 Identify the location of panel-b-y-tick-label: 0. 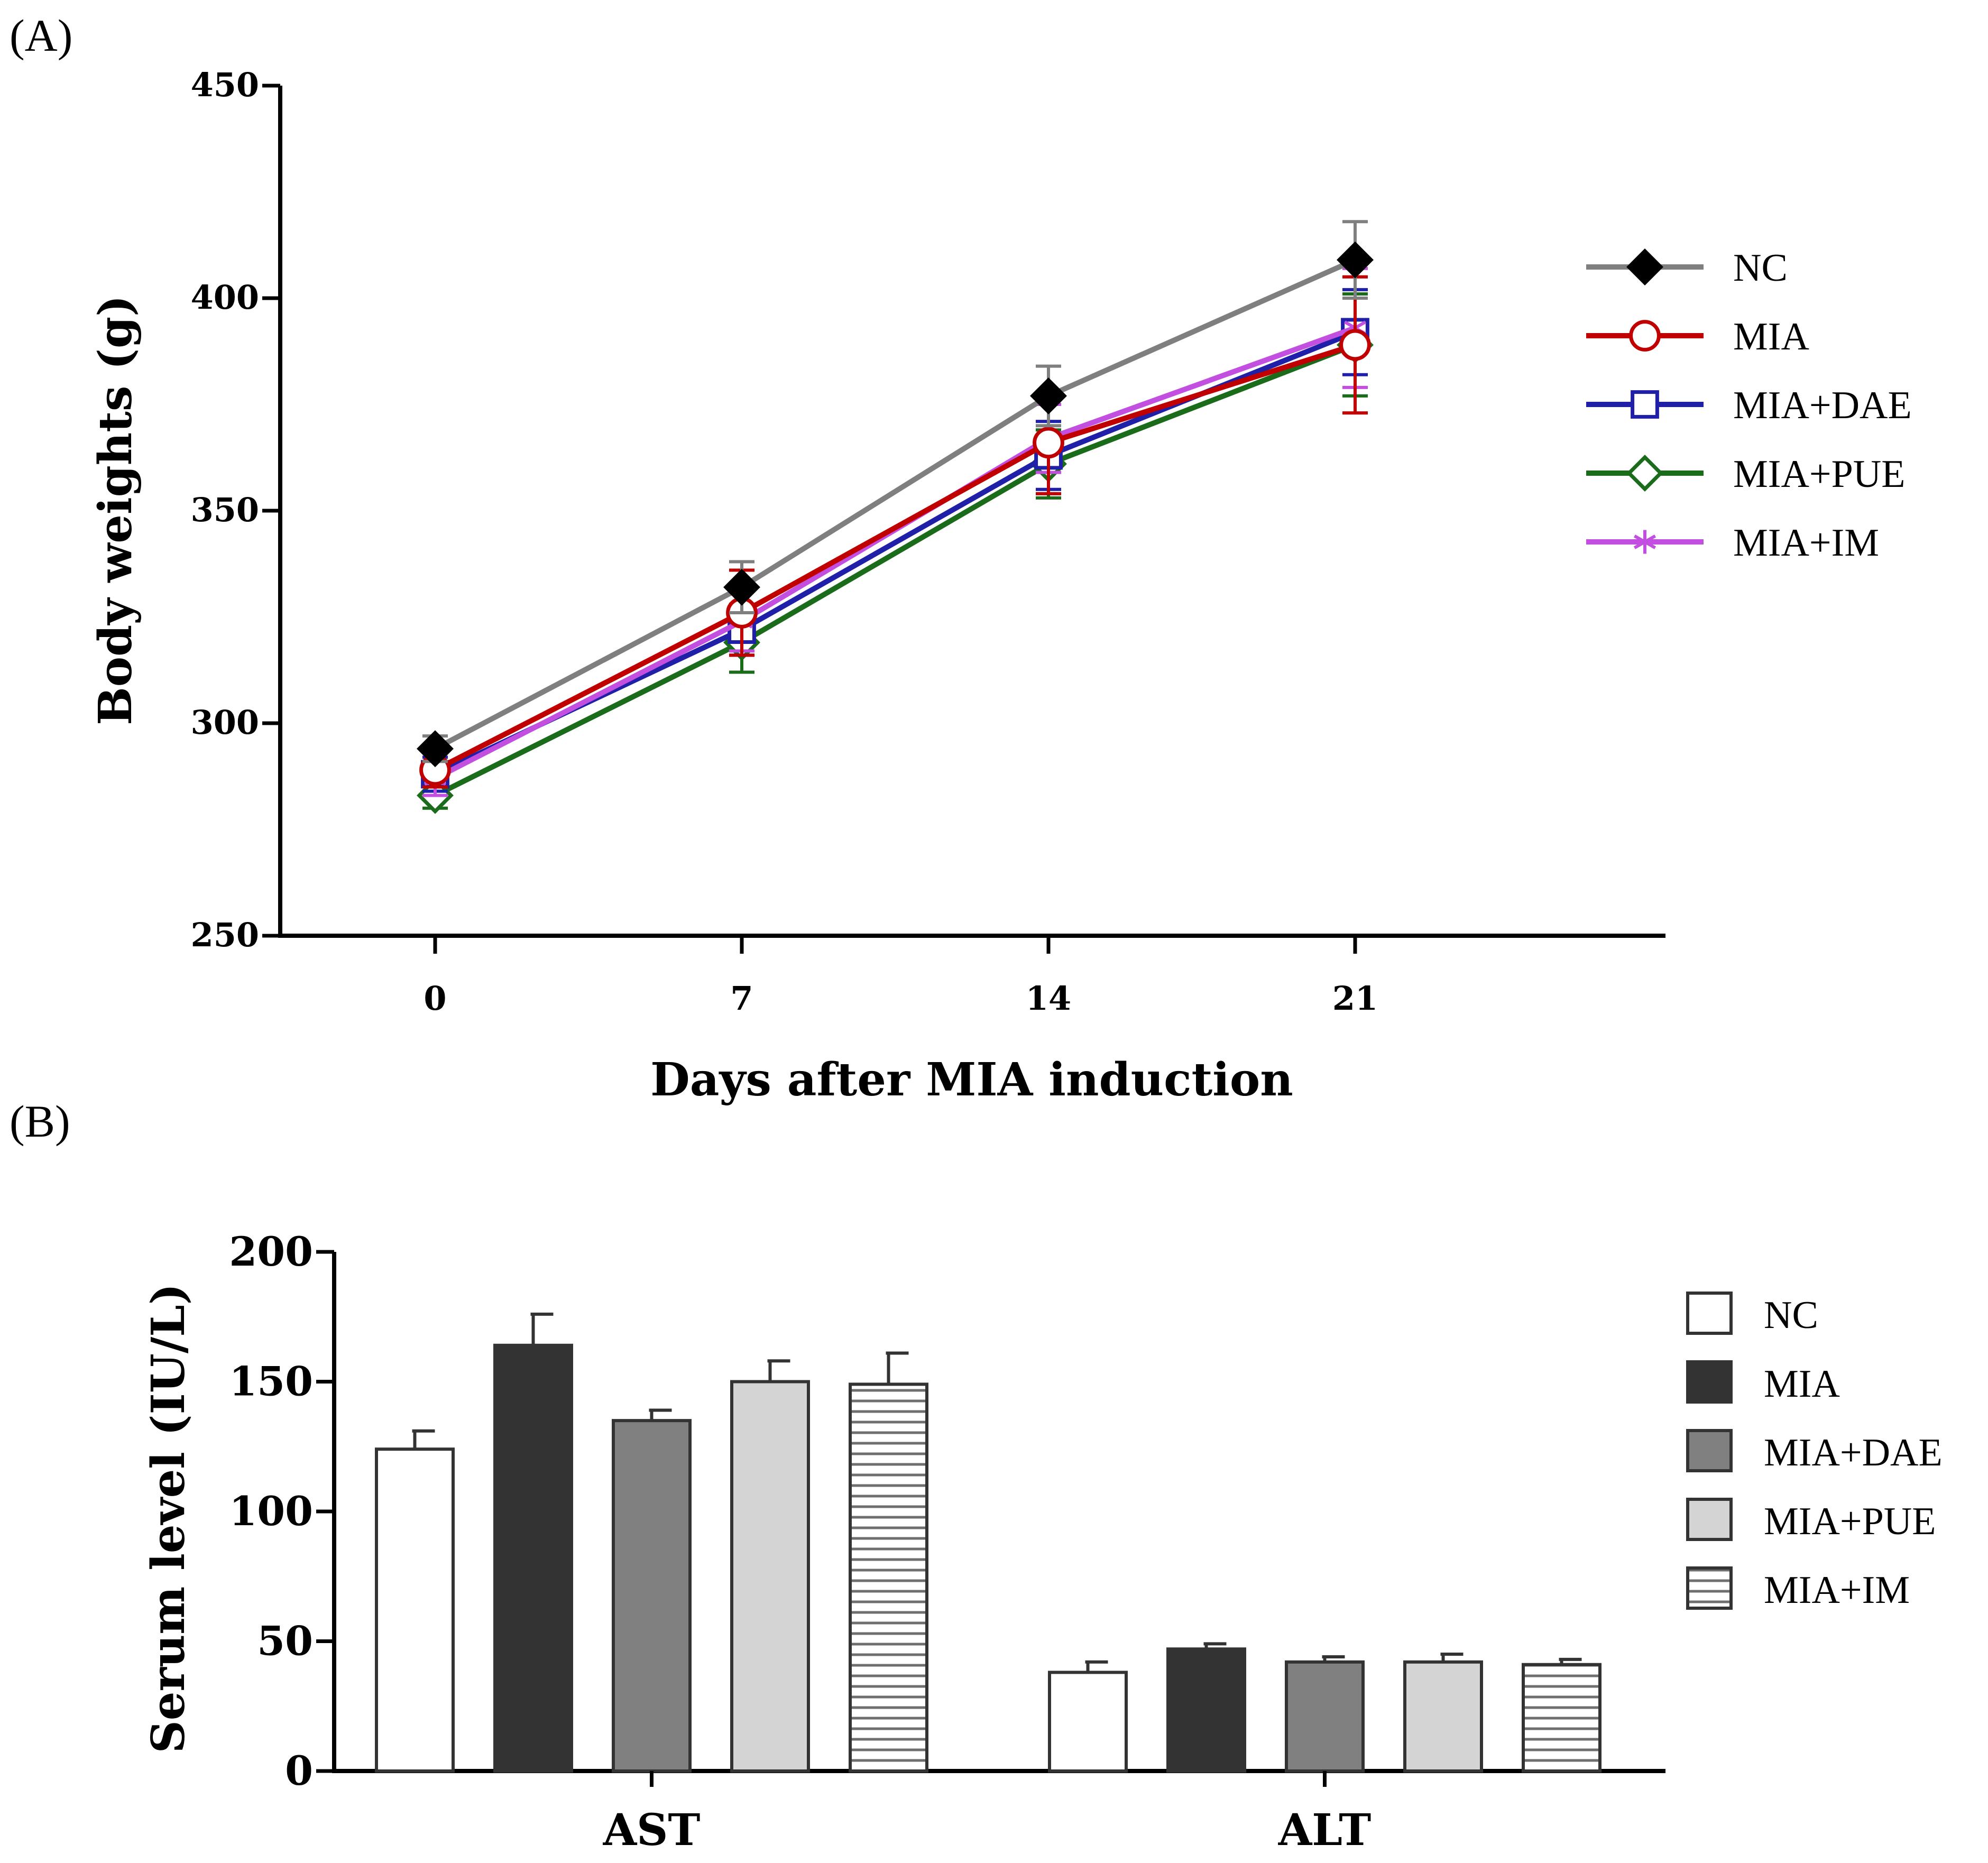
(299, 1771).